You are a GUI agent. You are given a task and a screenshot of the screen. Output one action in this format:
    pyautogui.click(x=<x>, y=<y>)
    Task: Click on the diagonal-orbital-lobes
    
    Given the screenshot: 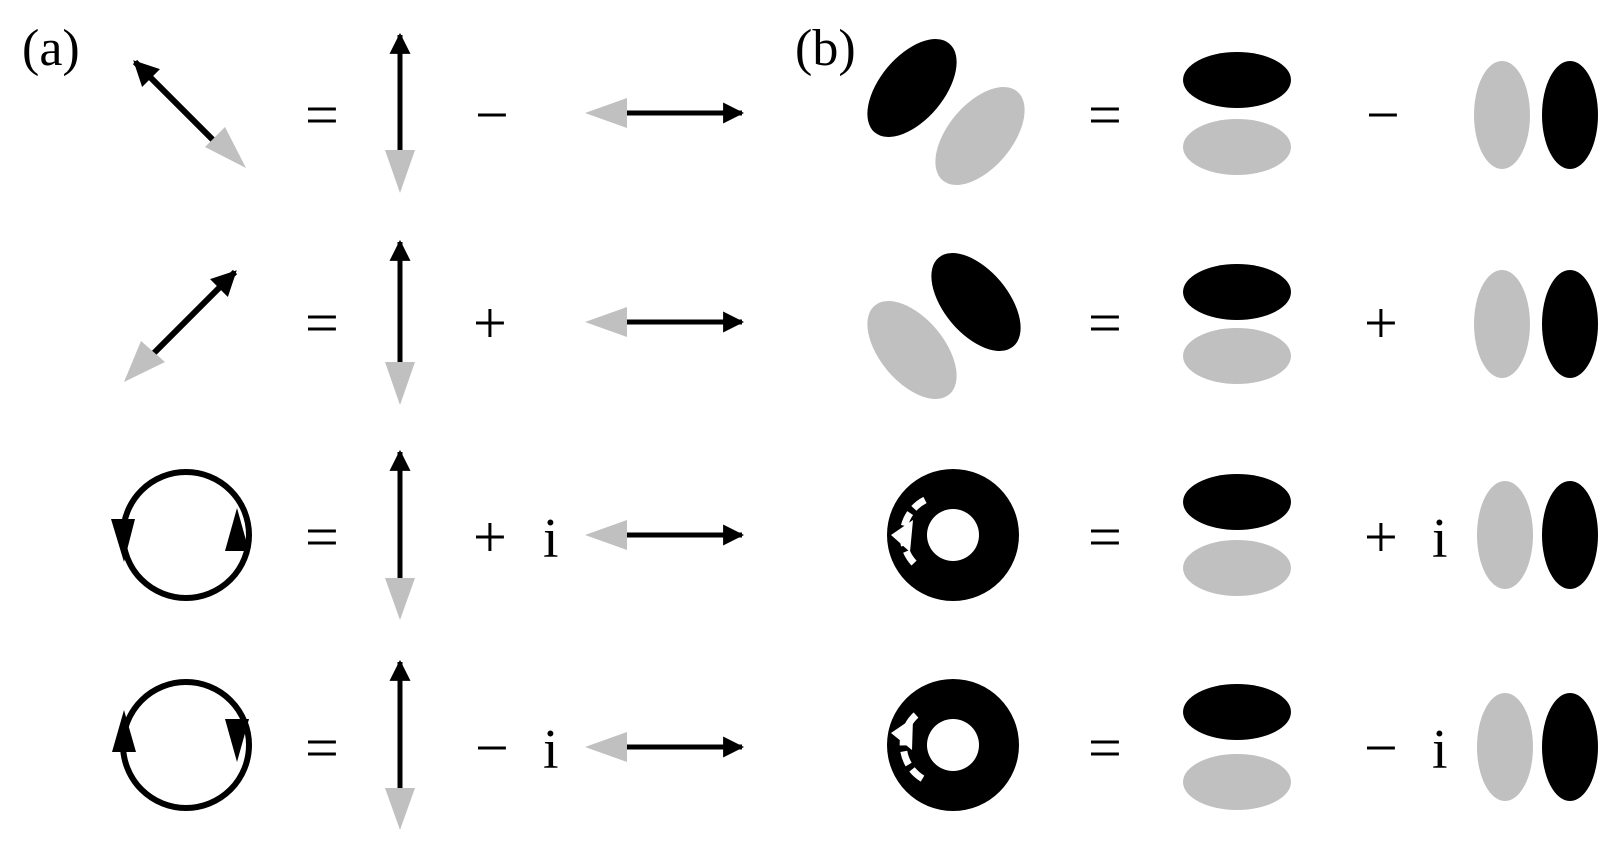 What is the action you would take?
    pyautogui.click(x=944, y=326)
    